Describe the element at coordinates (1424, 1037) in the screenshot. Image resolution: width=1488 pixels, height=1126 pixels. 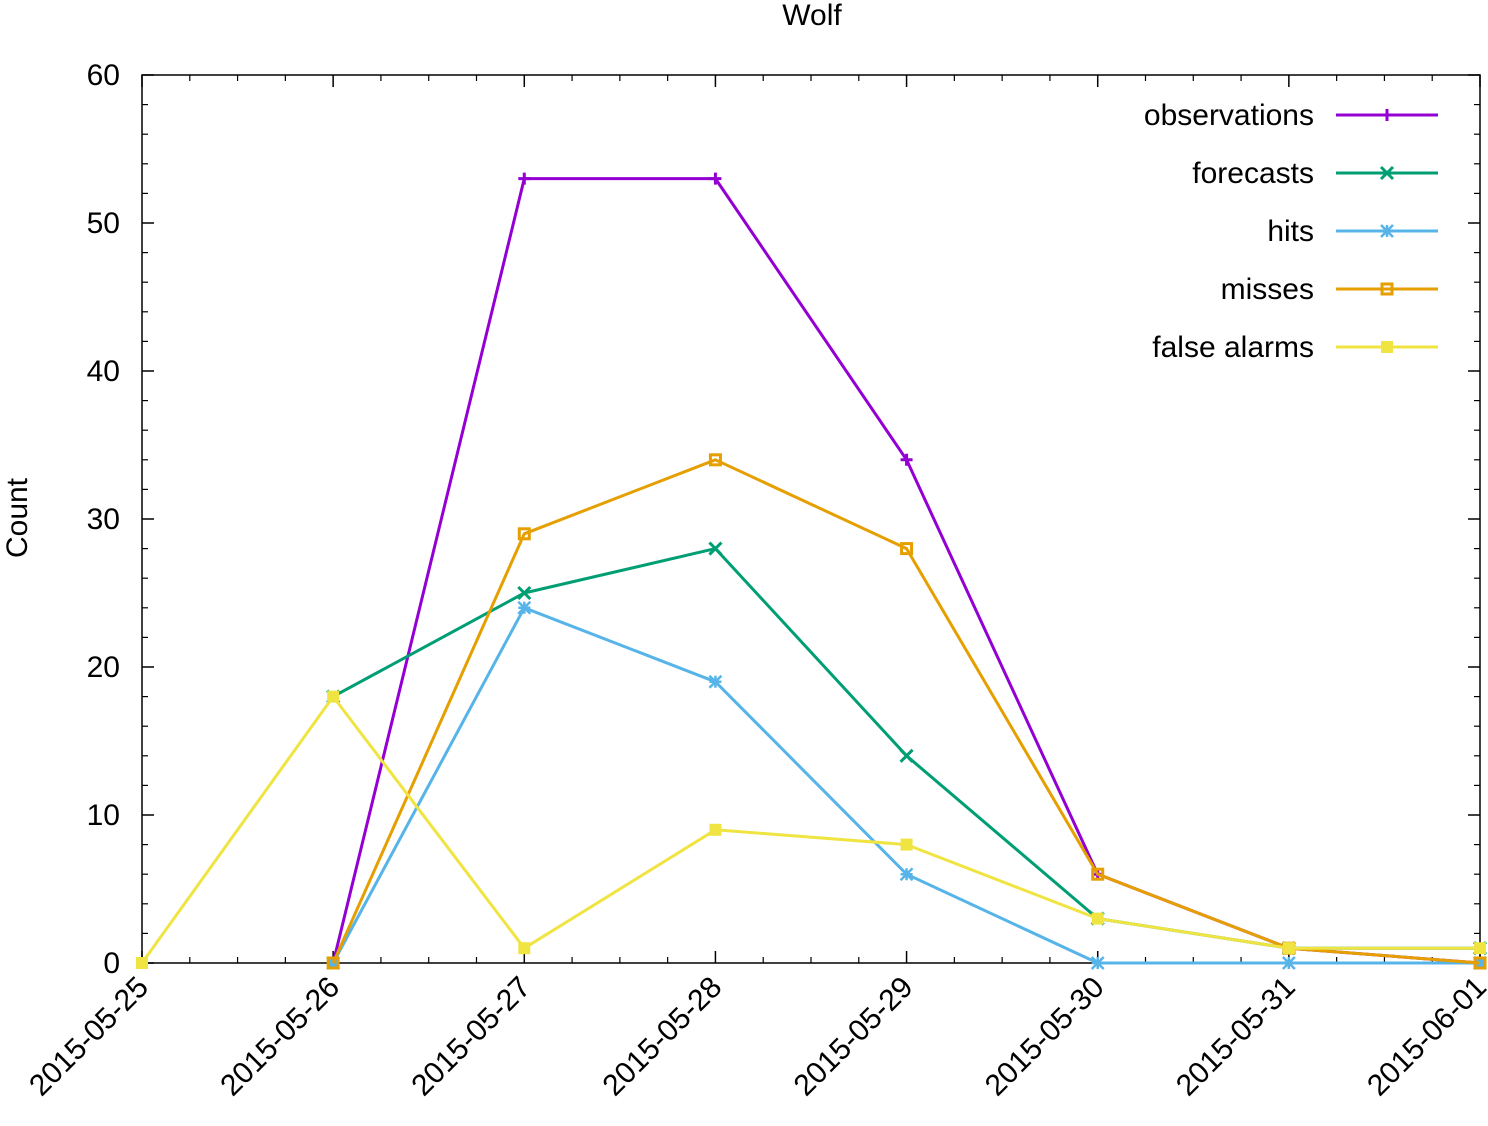
I see `x-tick-label: 2015-06-01` at that location.